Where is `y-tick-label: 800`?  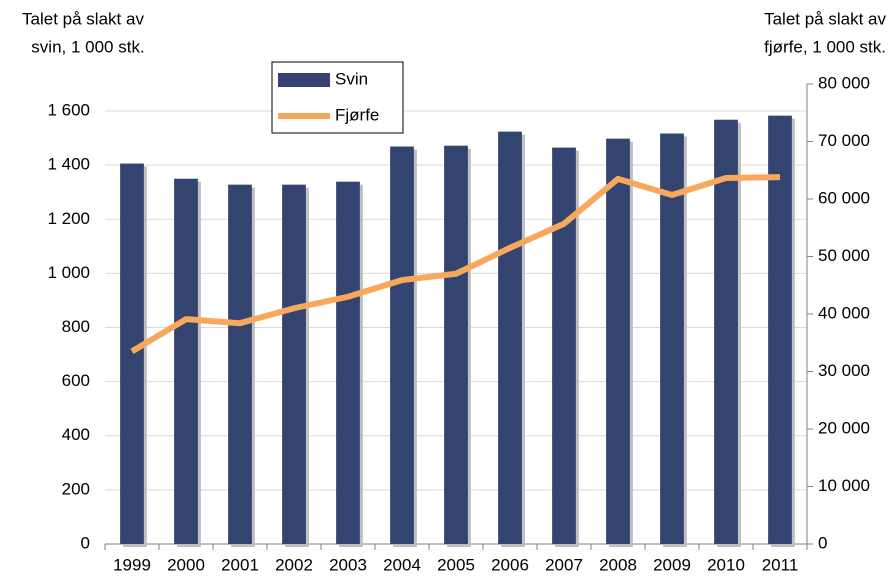 y-tick-label: 800 is located at coordinates (76, 326).